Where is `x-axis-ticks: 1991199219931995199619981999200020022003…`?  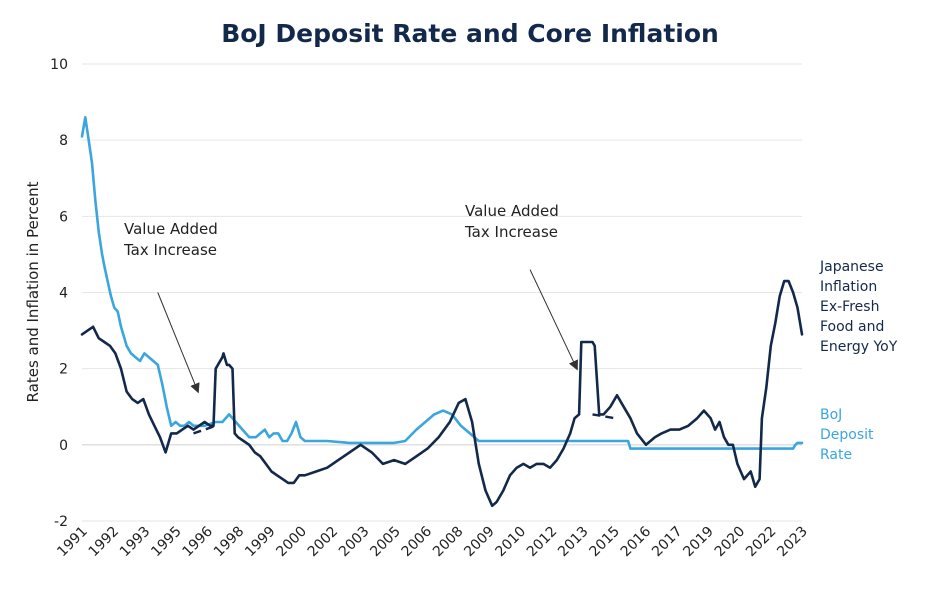
x-axis-ticks: 1991199219931995199619981999200020022003… is located at coordinates (432, 541).